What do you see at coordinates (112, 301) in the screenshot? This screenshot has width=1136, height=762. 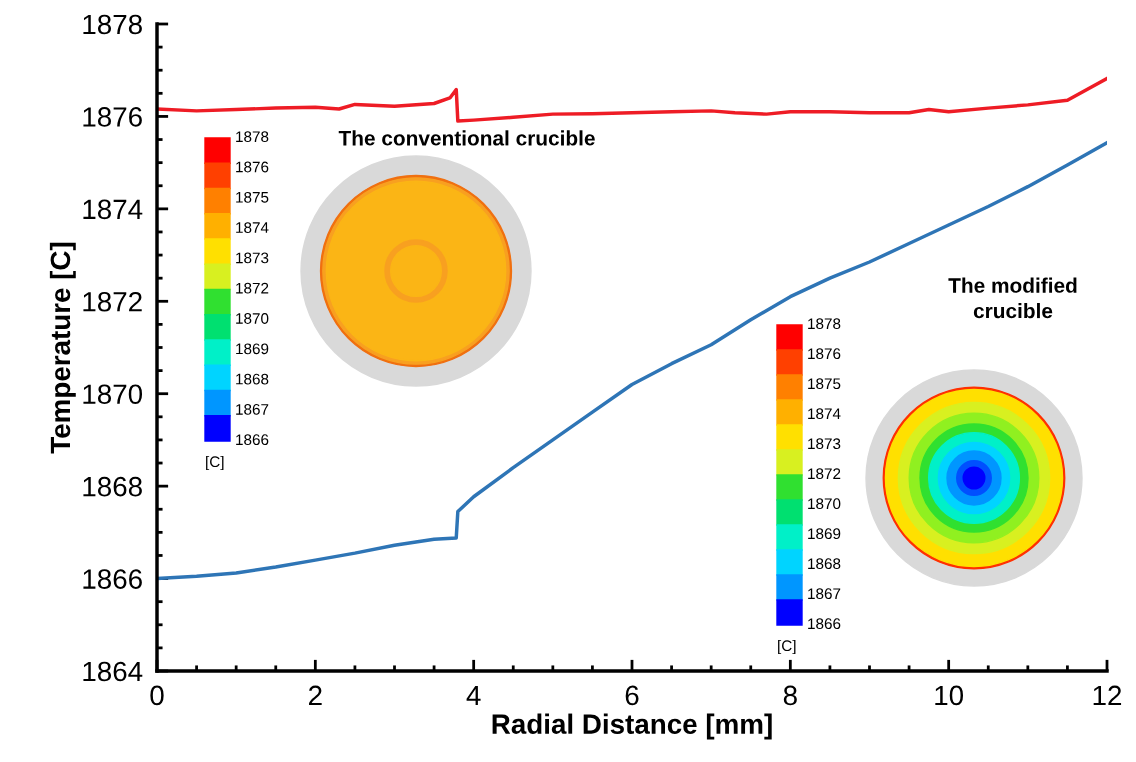 I see `y-tick-label: 1872` at bounding box center [112, 301].